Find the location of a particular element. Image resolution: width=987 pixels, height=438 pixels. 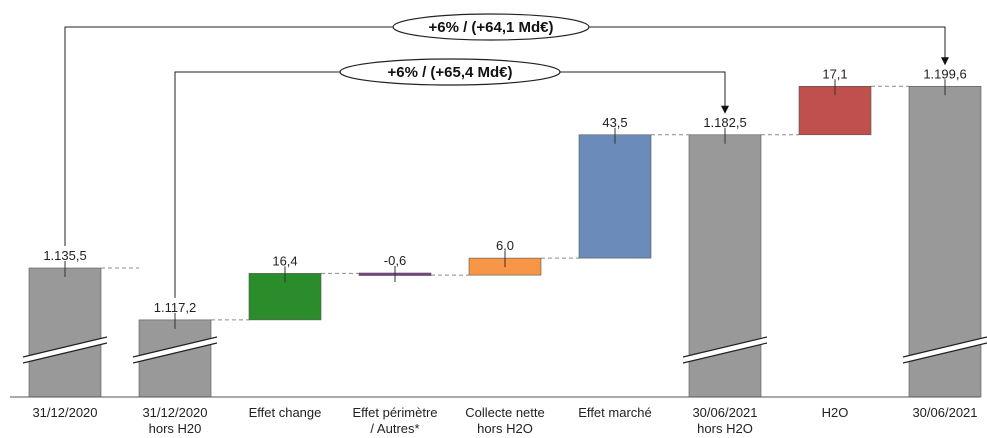

category-label-1: 31/12/2020 is located at coordinates (174, 412).